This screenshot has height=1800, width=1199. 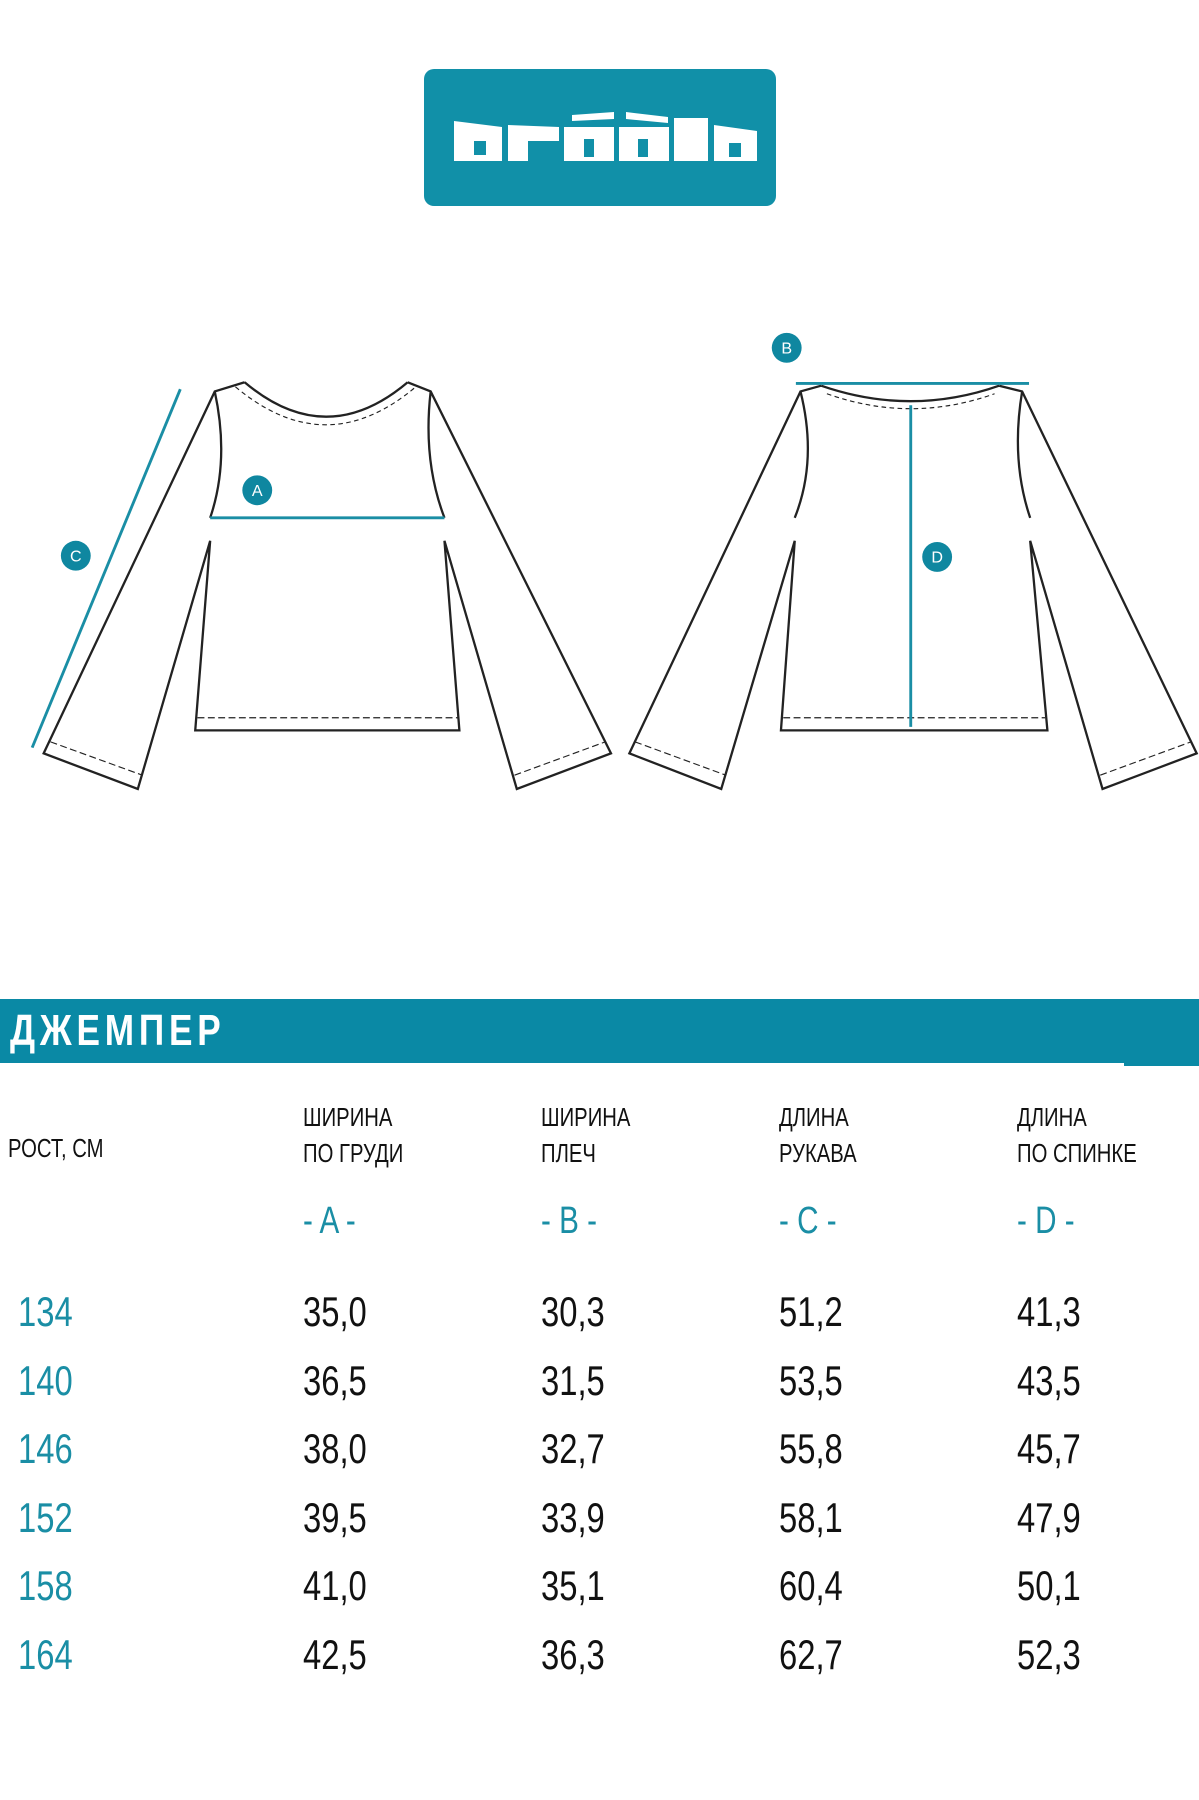 What do you see at coordinates (1161, 1063) in the screenshot?
I see `header-bar-accent` at bounding box center [1161, 1063].